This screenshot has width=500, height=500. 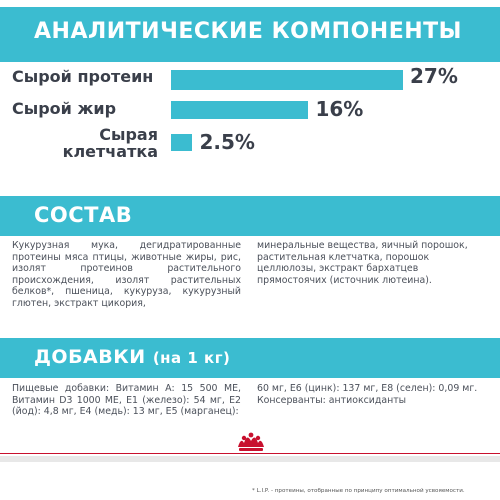 What do you see at coordinates (250, 358) in the screenshot?
I see `additives-banner: ДОБАВКИ (на 1 кг)` at bounding box center [250, 358].